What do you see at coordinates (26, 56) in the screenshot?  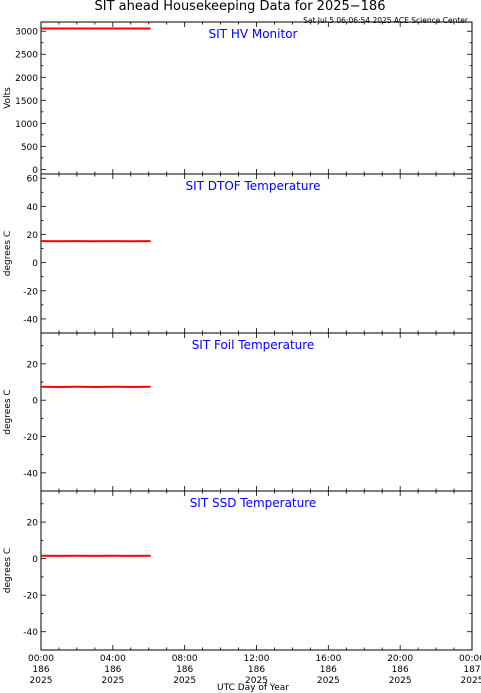 I see `y-tick-label: 2500` at bounding box center [26, 56].